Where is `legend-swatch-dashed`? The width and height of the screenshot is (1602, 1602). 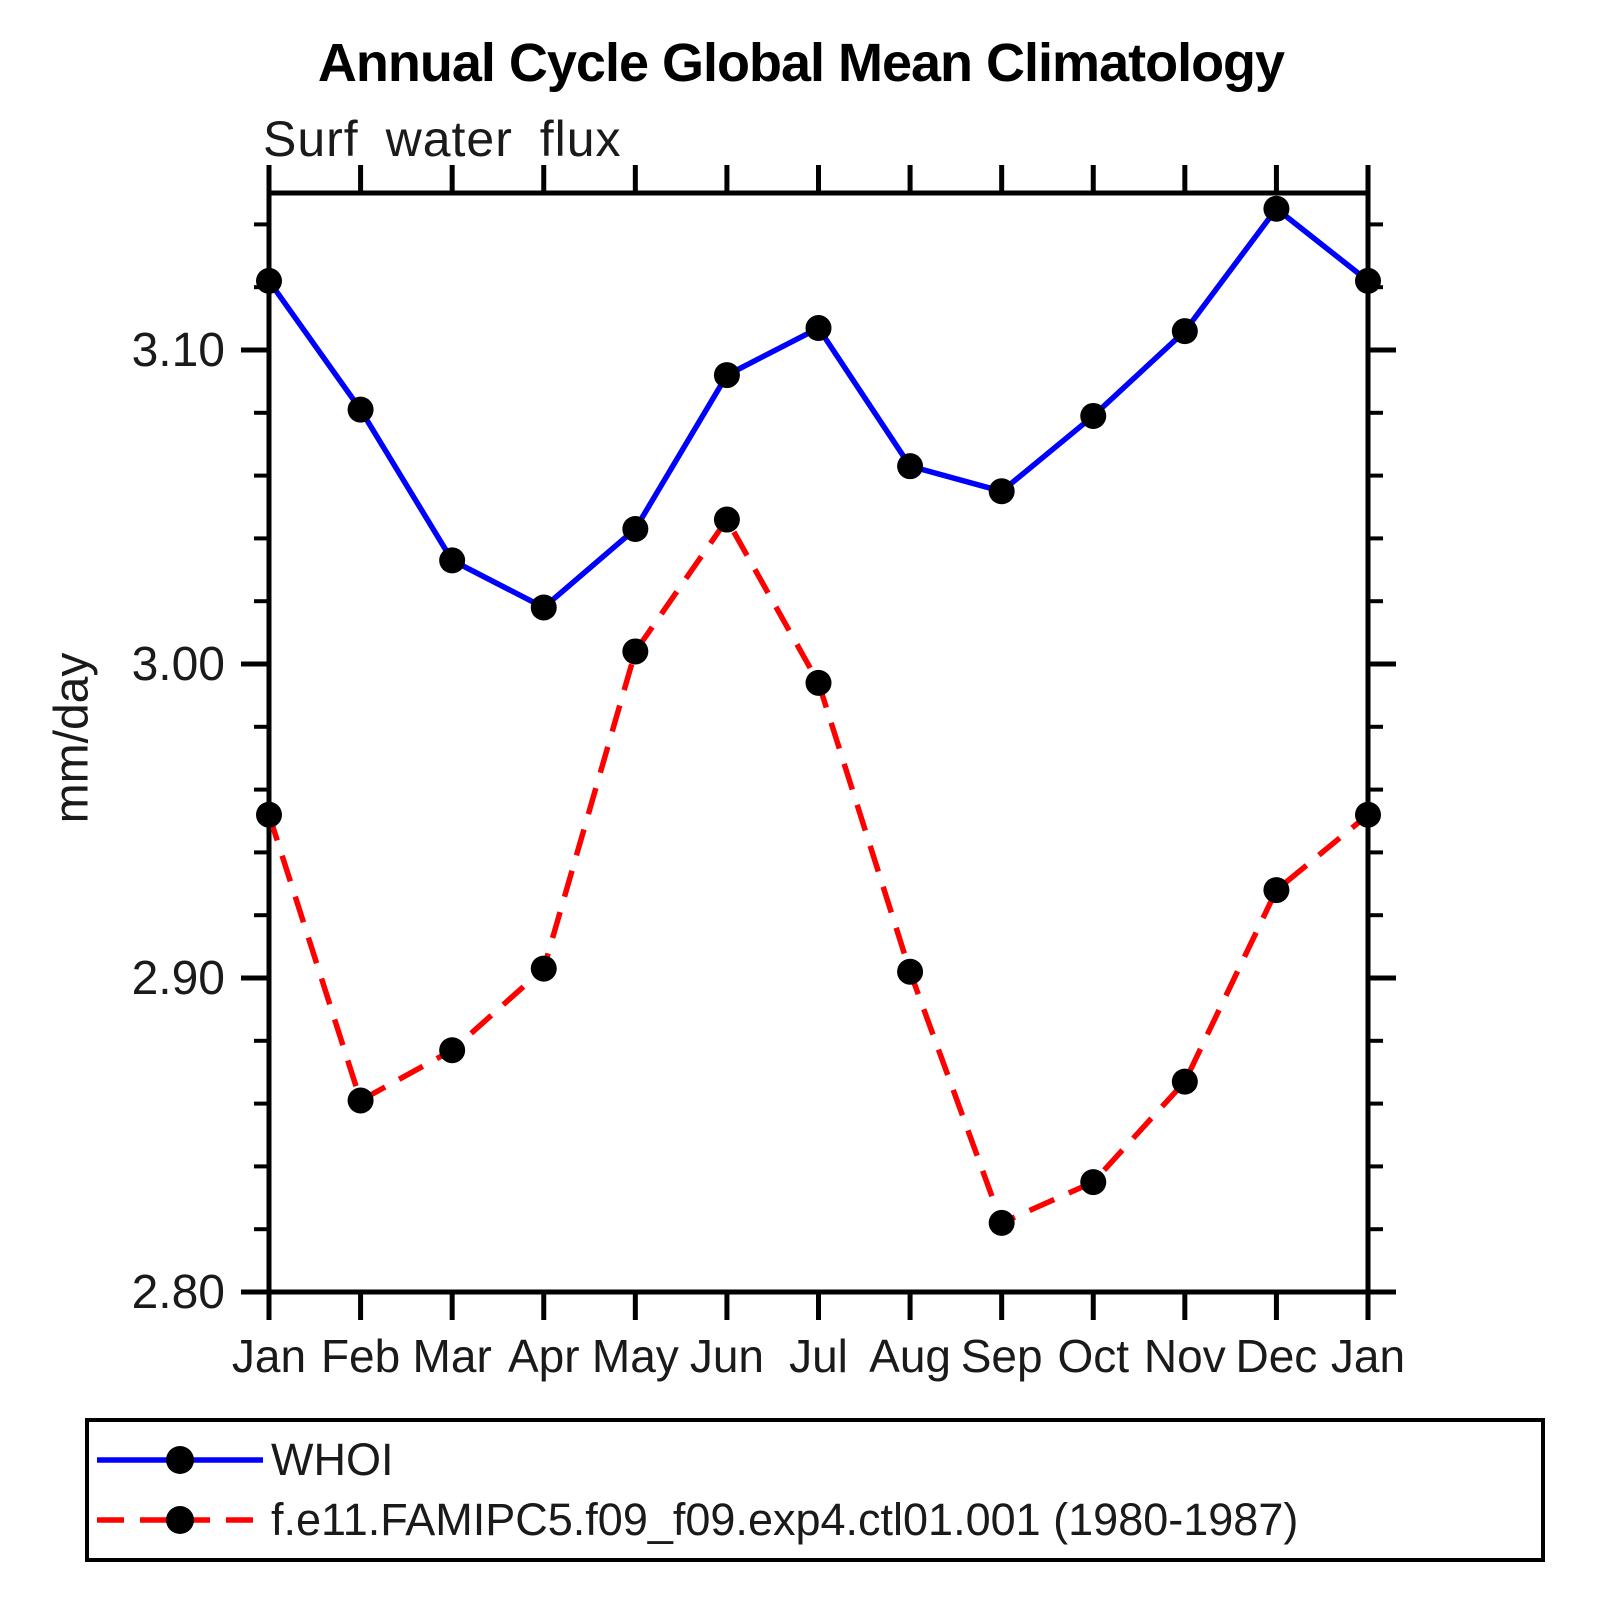 legend-swatch-dashed is located at coordinates (180, 1520).